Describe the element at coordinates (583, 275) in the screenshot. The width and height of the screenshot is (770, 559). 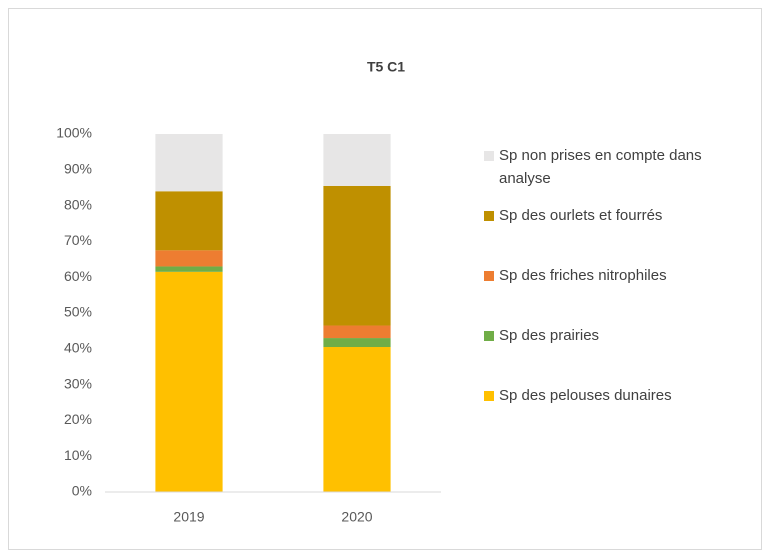
I see `legend-label: Sp des friches nitrophiles` at that location.